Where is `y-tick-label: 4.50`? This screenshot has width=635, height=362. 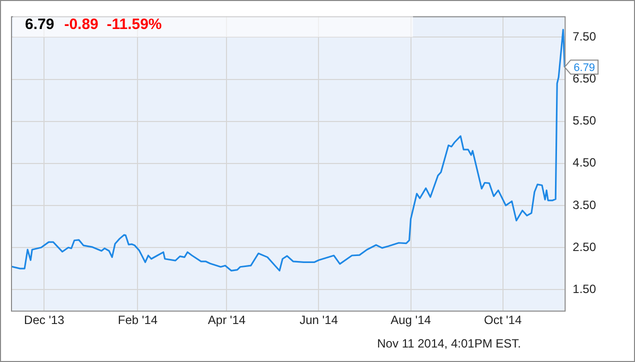 y-tick-label: 4.50 is located at coordinates (584, 163).